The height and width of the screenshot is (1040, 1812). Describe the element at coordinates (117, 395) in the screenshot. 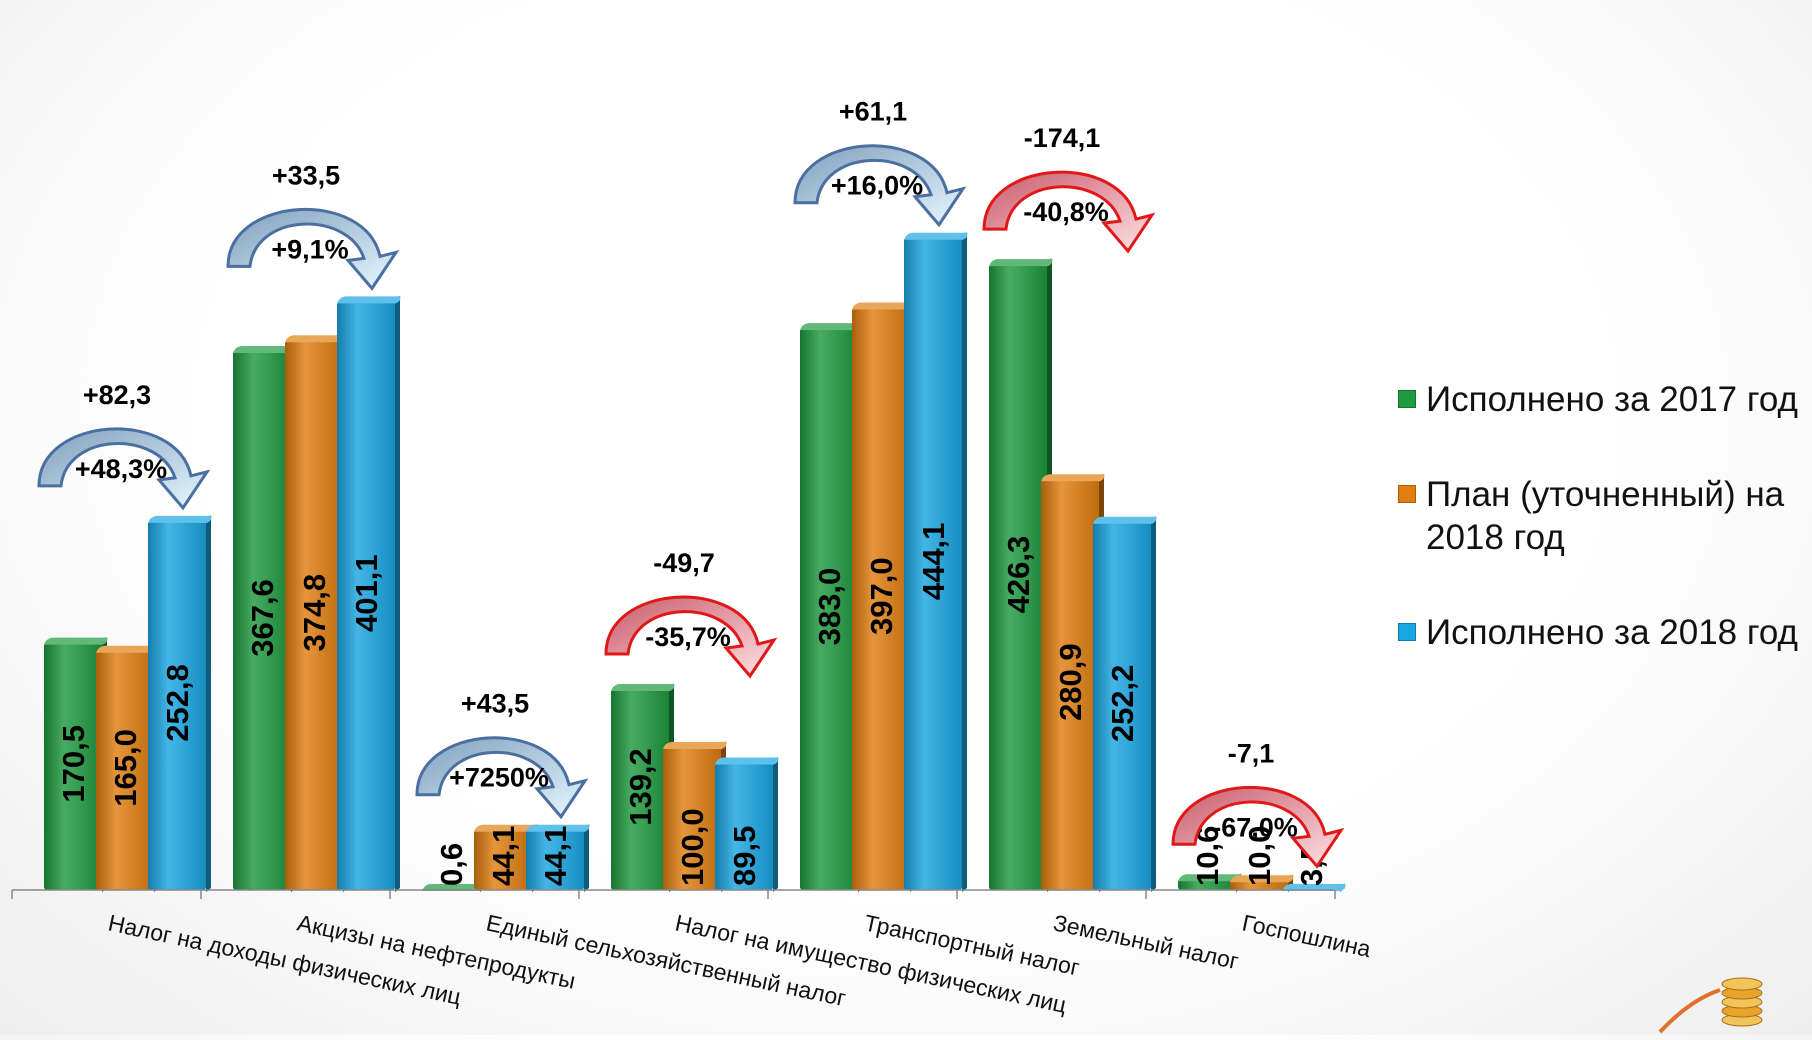

I see `change-abs-label: +82,3` at that location.